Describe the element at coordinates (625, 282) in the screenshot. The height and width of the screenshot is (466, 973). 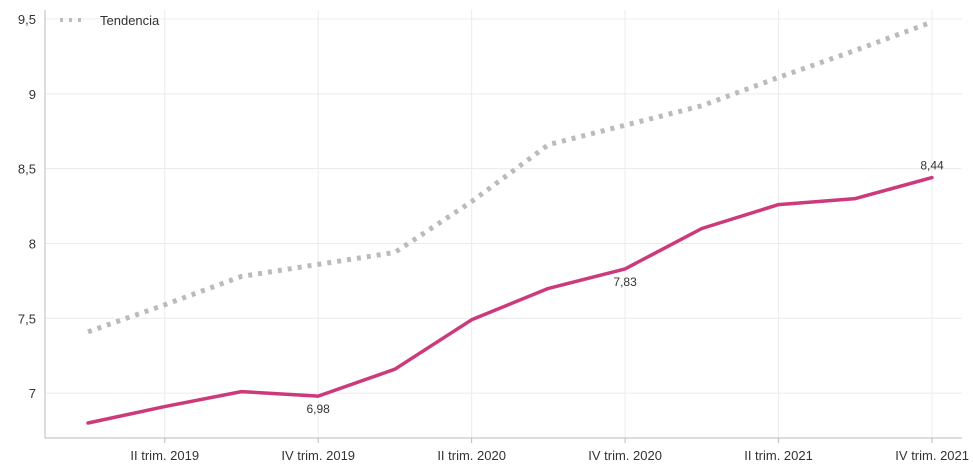
I see `data-label: 7,83` at that location.